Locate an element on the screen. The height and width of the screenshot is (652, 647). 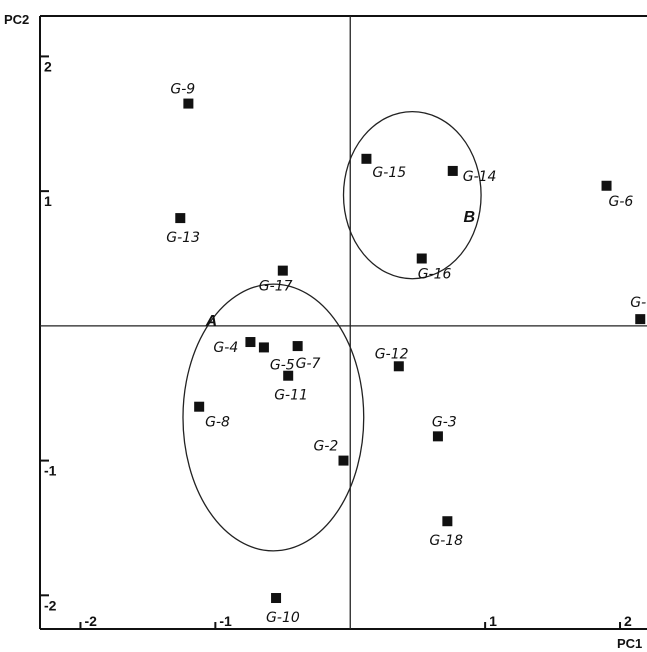
y-tick-label: 2 is located at coordinates (48, 66).